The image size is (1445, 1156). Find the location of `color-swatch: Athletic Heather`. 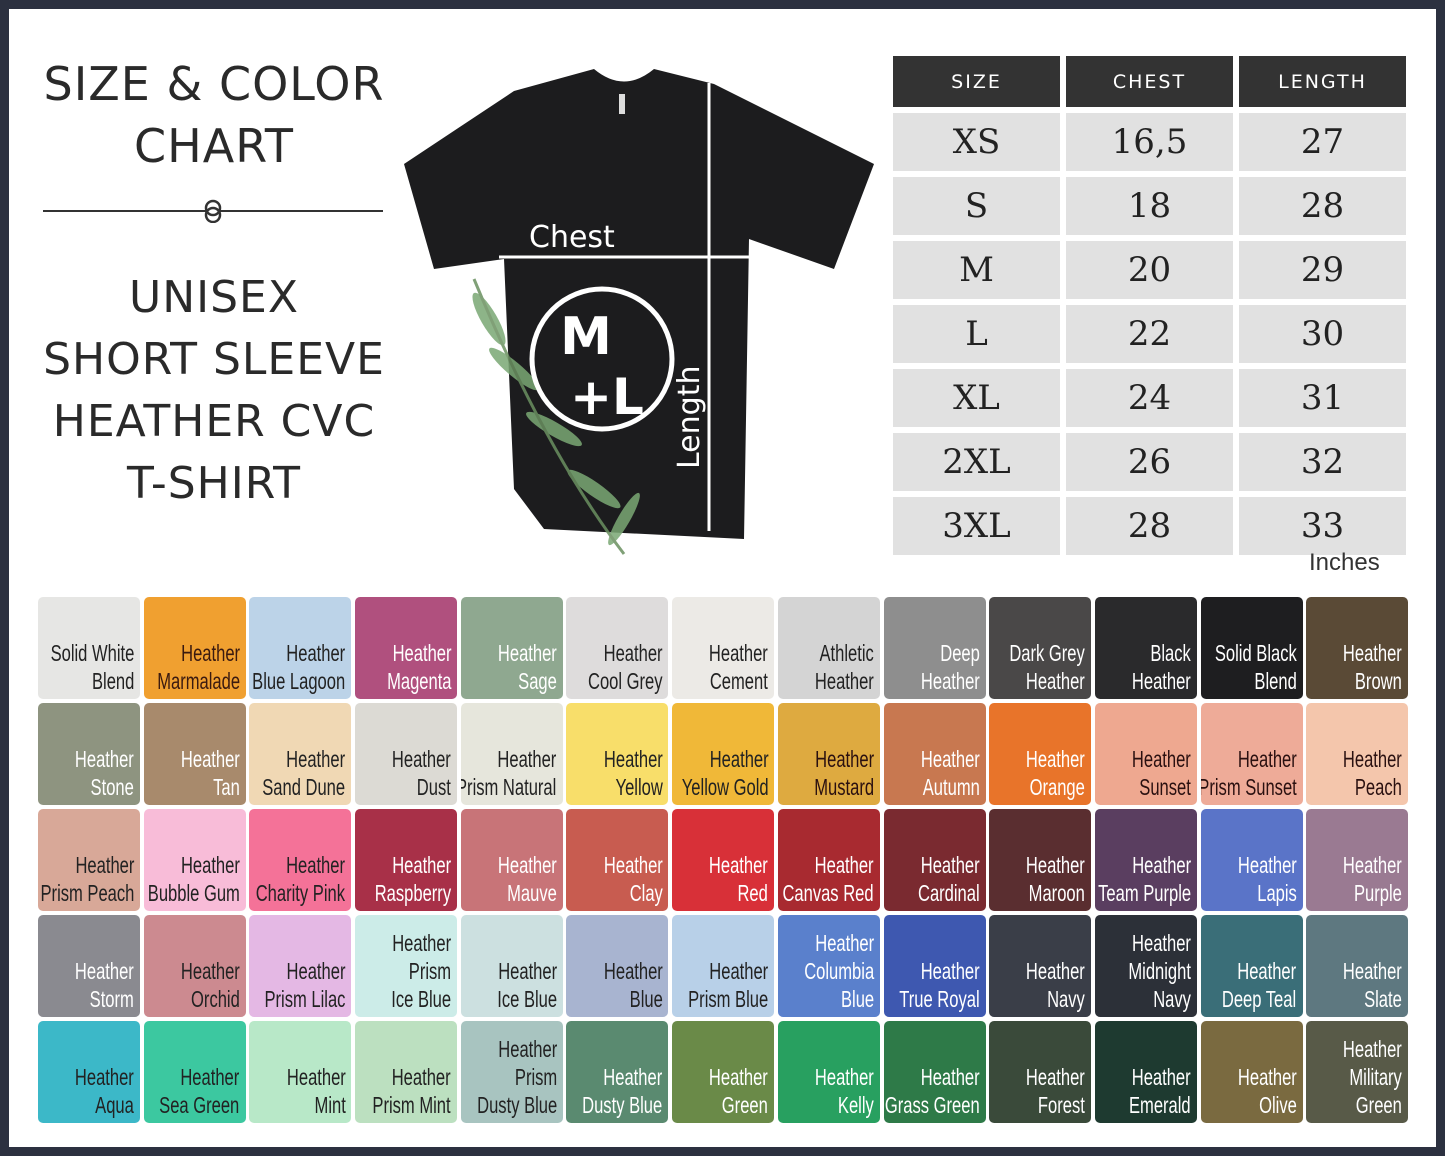

color-swatch: Athletic Heather is located at coordinates (828, 648).